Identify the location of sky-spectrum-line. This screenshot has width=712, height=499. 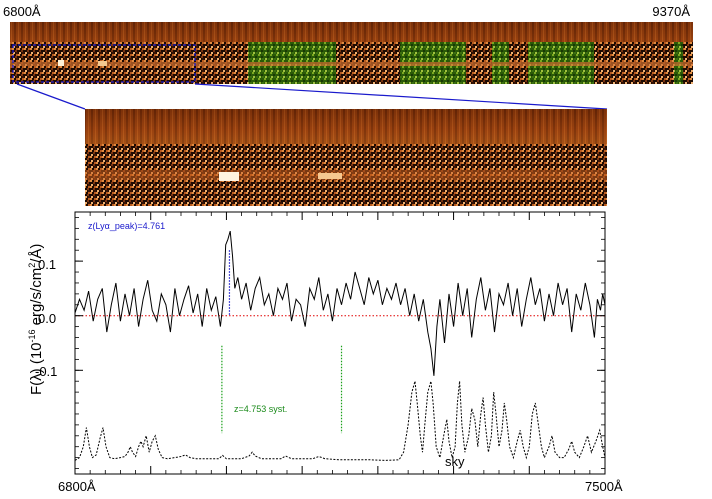
(340, 421).